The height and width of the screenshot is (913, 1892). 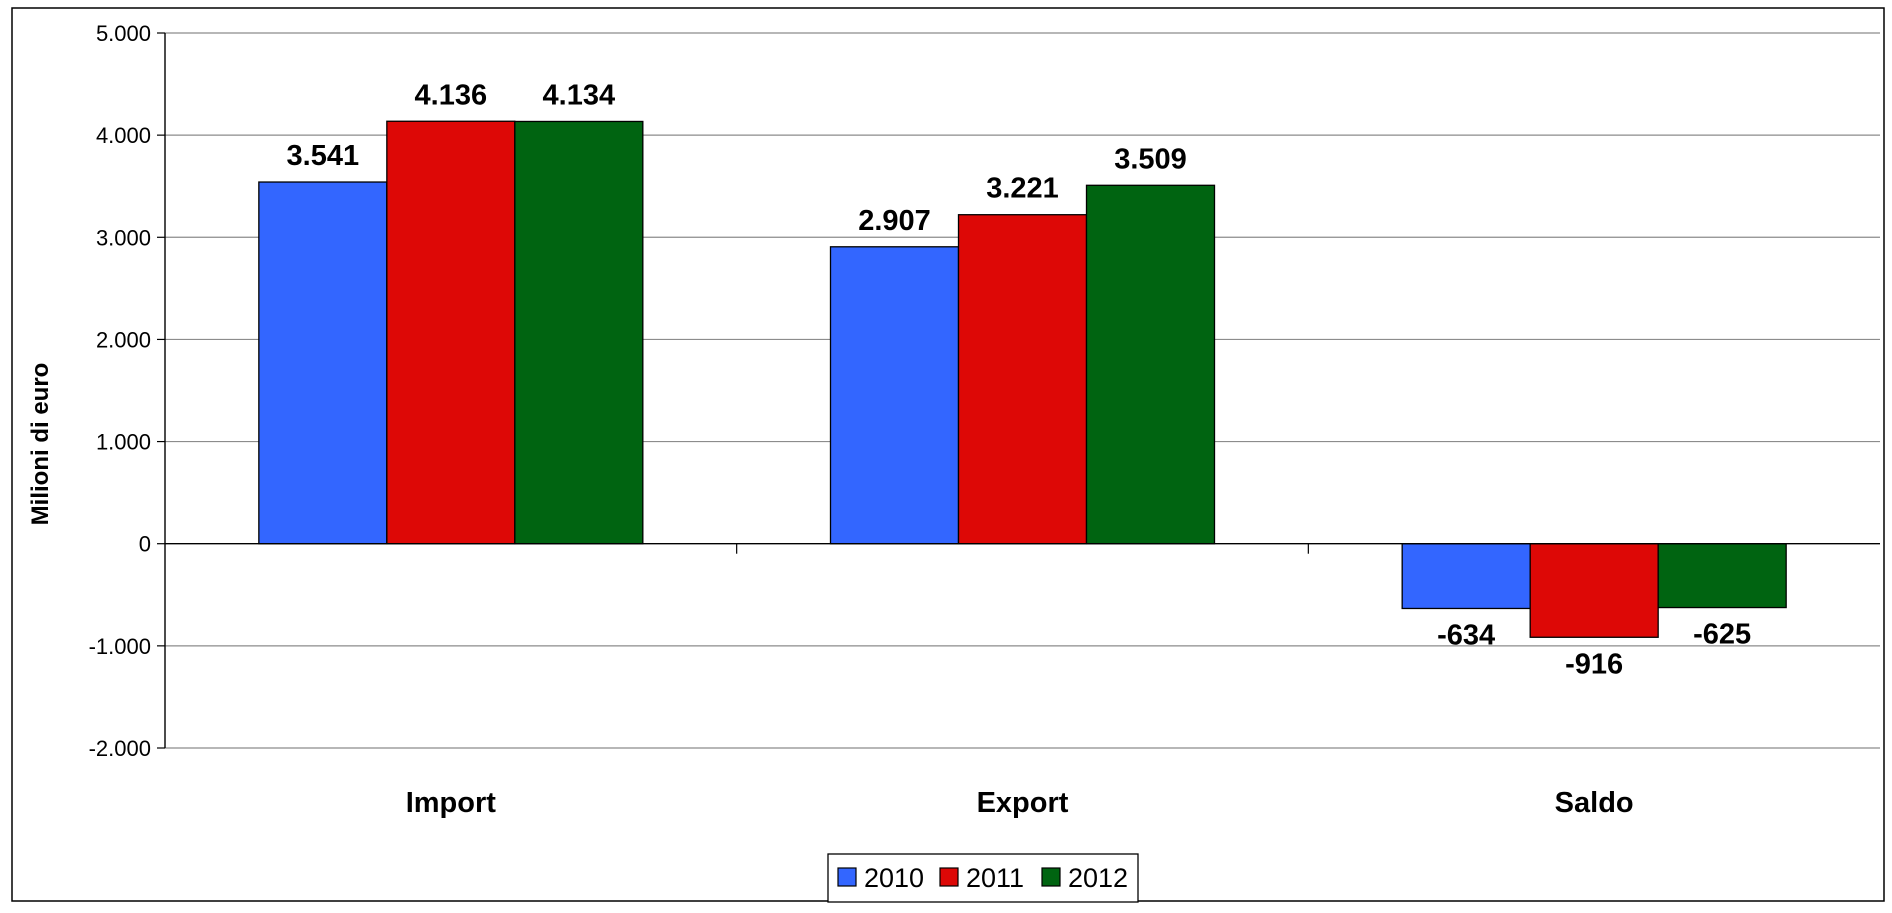 What do you see at coordinates (451, 803) in the screenshot?
I see `x-category-label: Import` at bounding box center [451, 803].